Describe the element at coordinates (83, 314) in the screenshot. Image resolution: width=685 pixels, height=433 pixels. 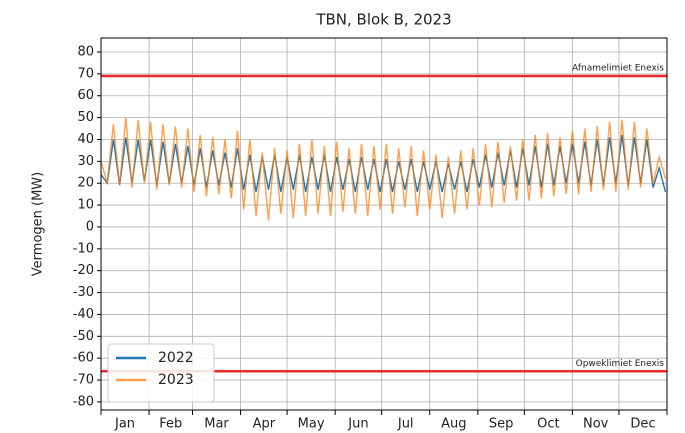
I see `y-tick-label: -40` at that location.